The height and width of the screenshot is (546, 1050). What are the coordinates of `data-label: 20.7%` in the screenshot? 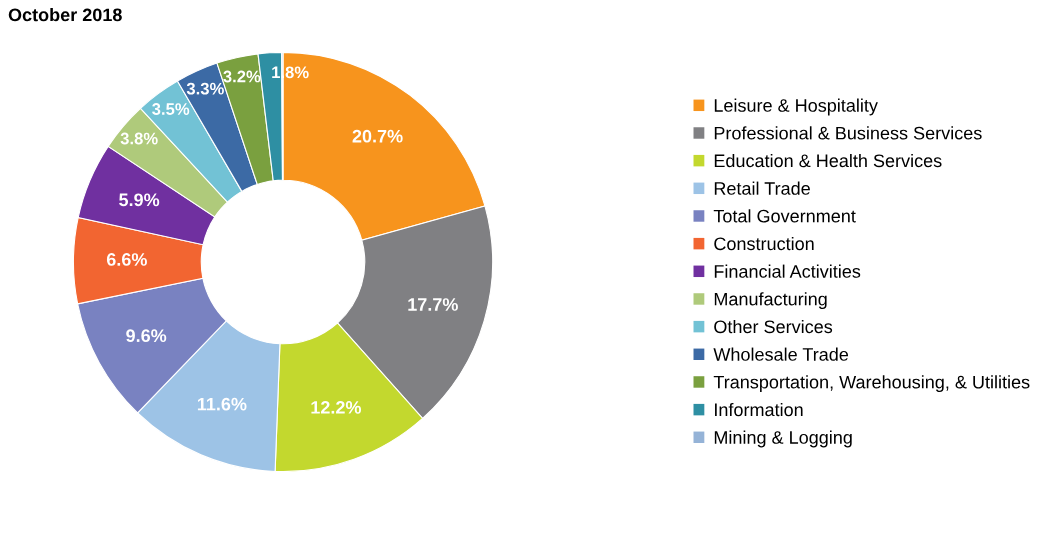 It's located at (377, 136).